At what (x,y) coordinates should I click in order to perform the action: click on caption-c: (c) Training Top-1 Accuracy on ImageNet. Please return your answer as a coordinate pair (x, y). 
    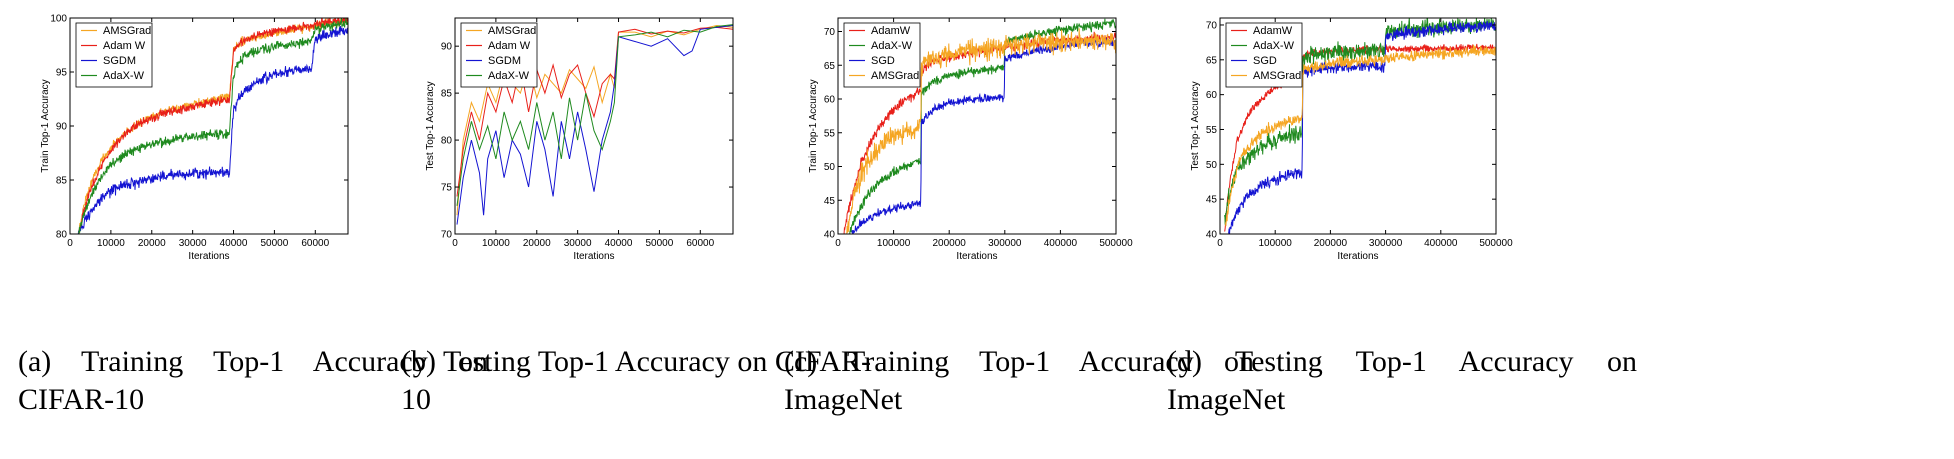
    Looking at the image, I should click on (1019, 380).